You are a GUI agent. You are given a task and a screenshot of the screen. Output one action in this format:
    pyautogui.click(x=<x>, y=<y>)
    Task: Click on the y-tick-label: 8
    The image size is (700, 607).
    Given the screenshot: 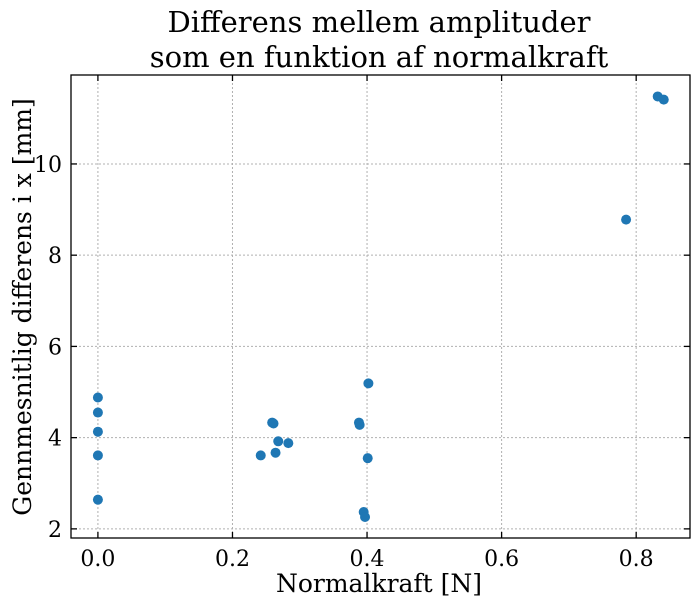 What is the action you would take?
    pyautogui.click(x=55, y=256)
    